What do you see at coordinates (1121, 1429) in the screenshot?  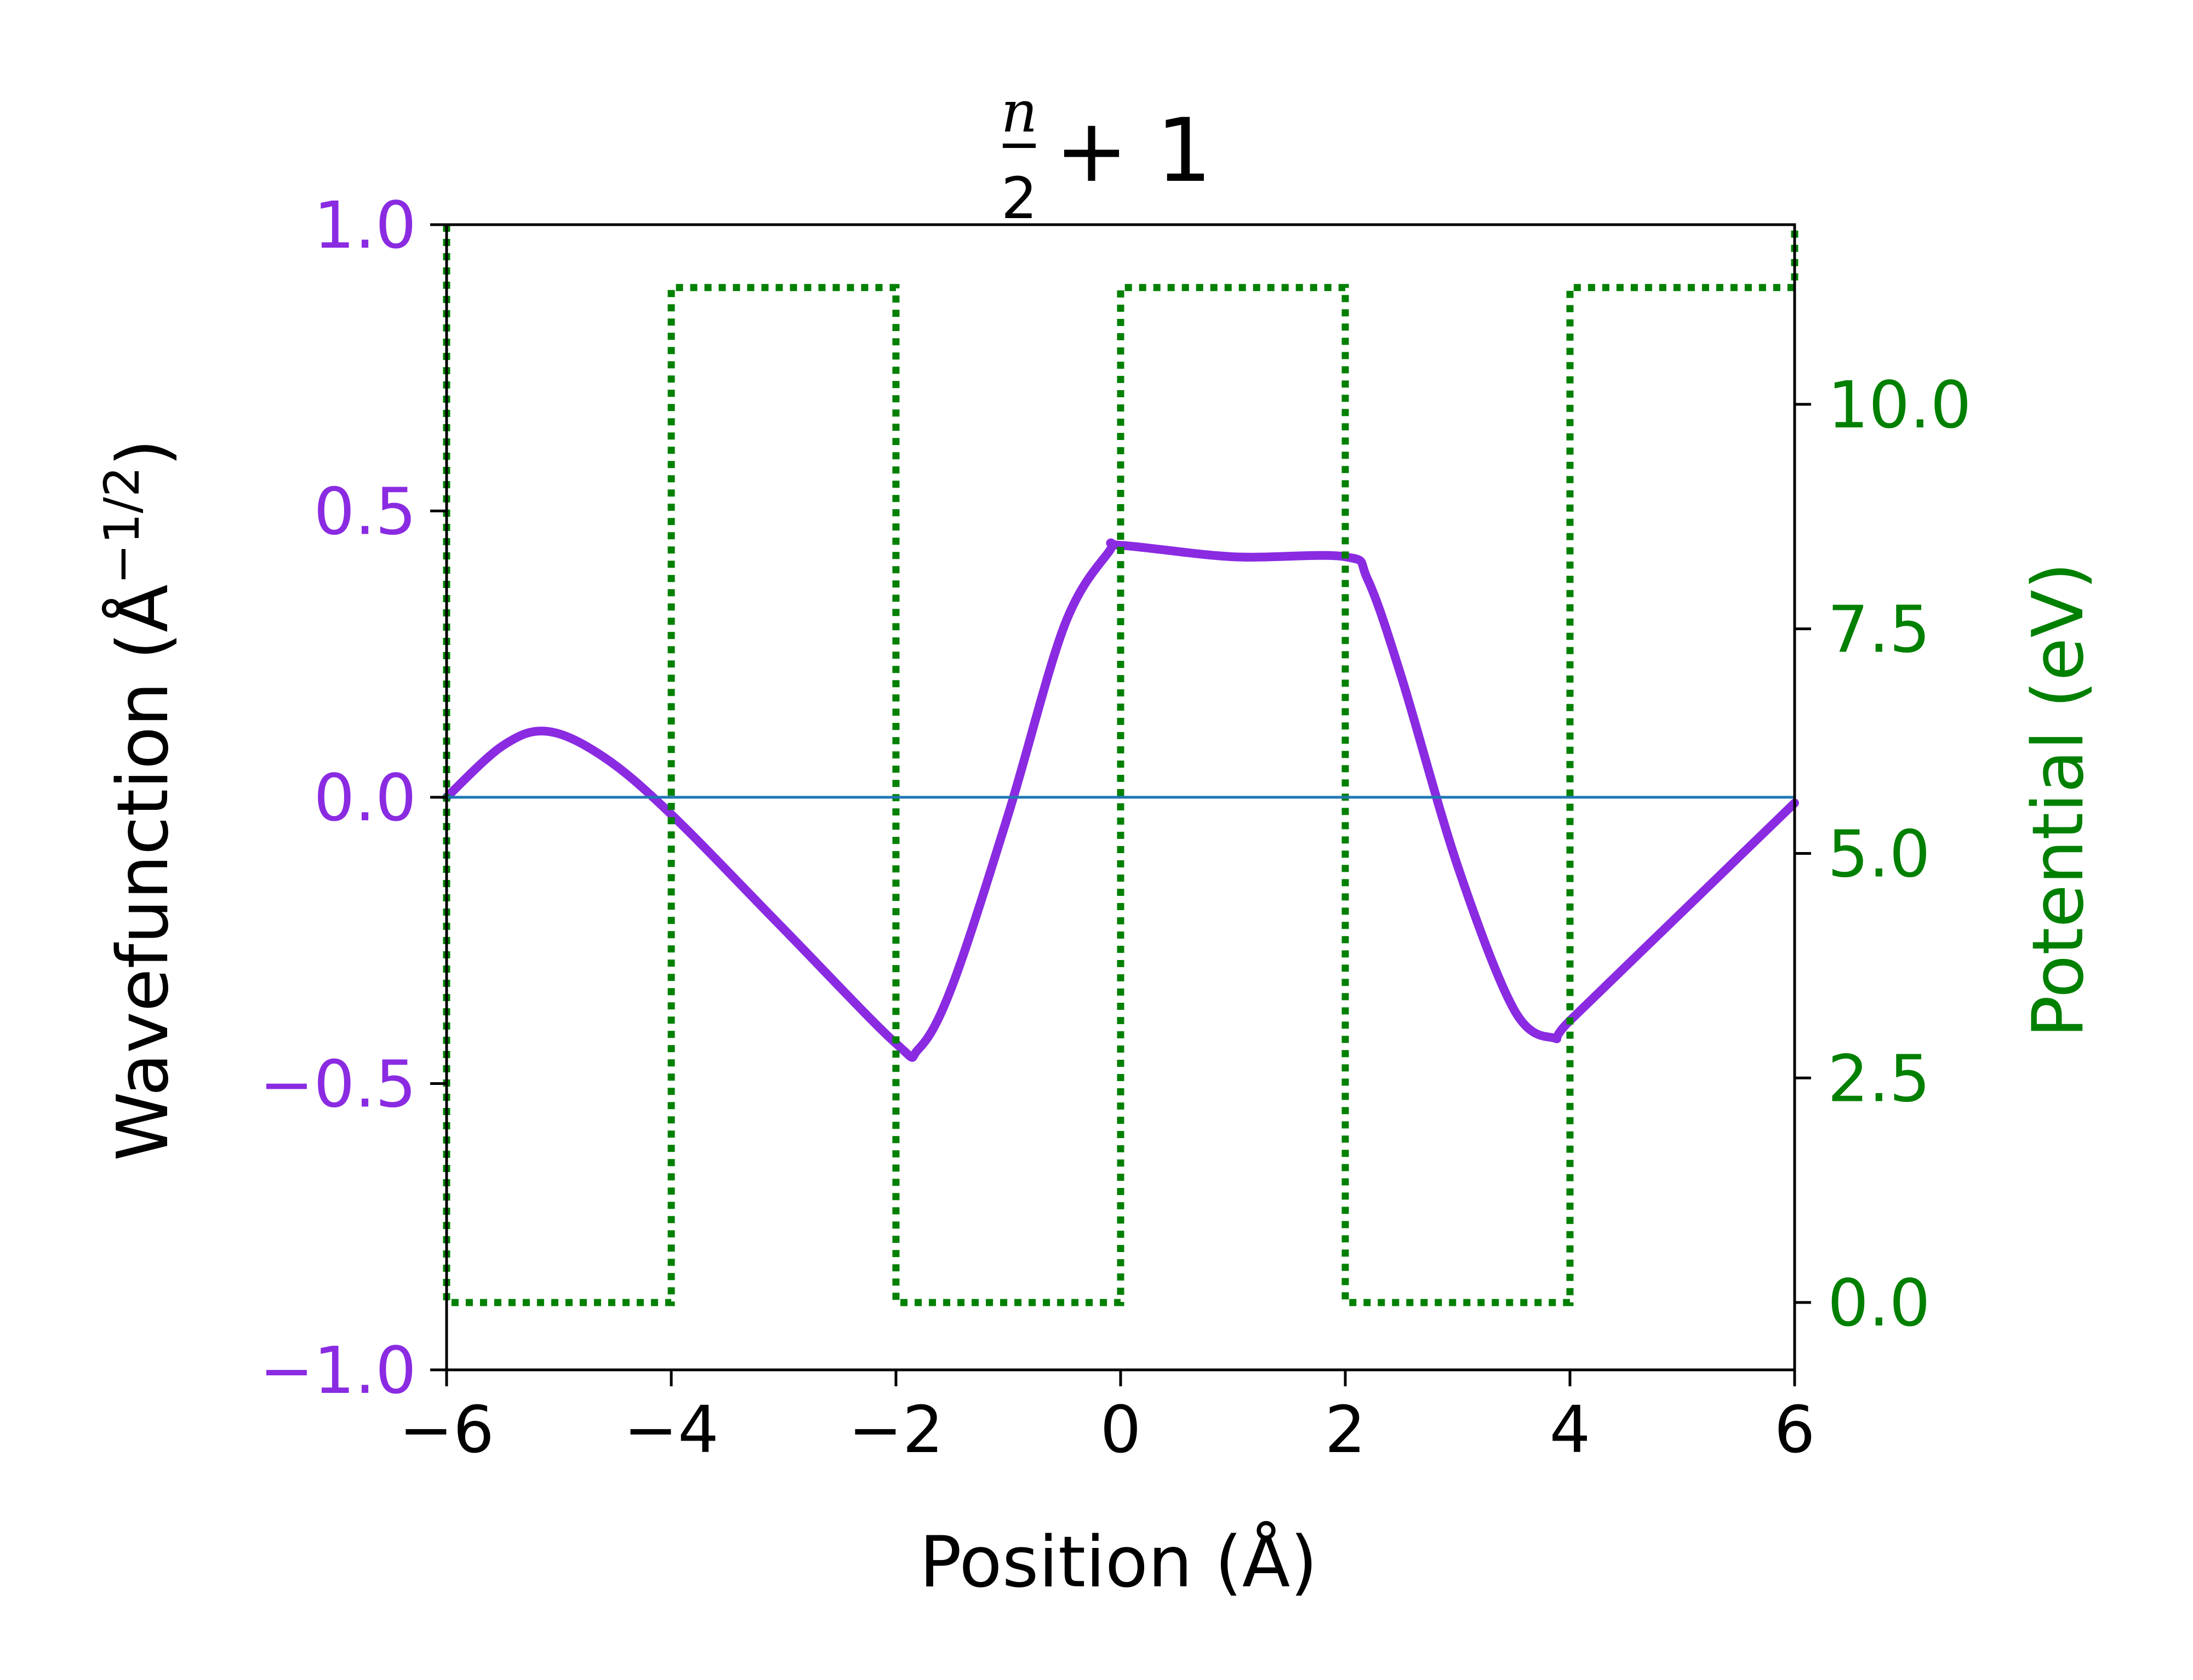 I see `x-tick-label: 0` at bounding box center [1121, 1429].